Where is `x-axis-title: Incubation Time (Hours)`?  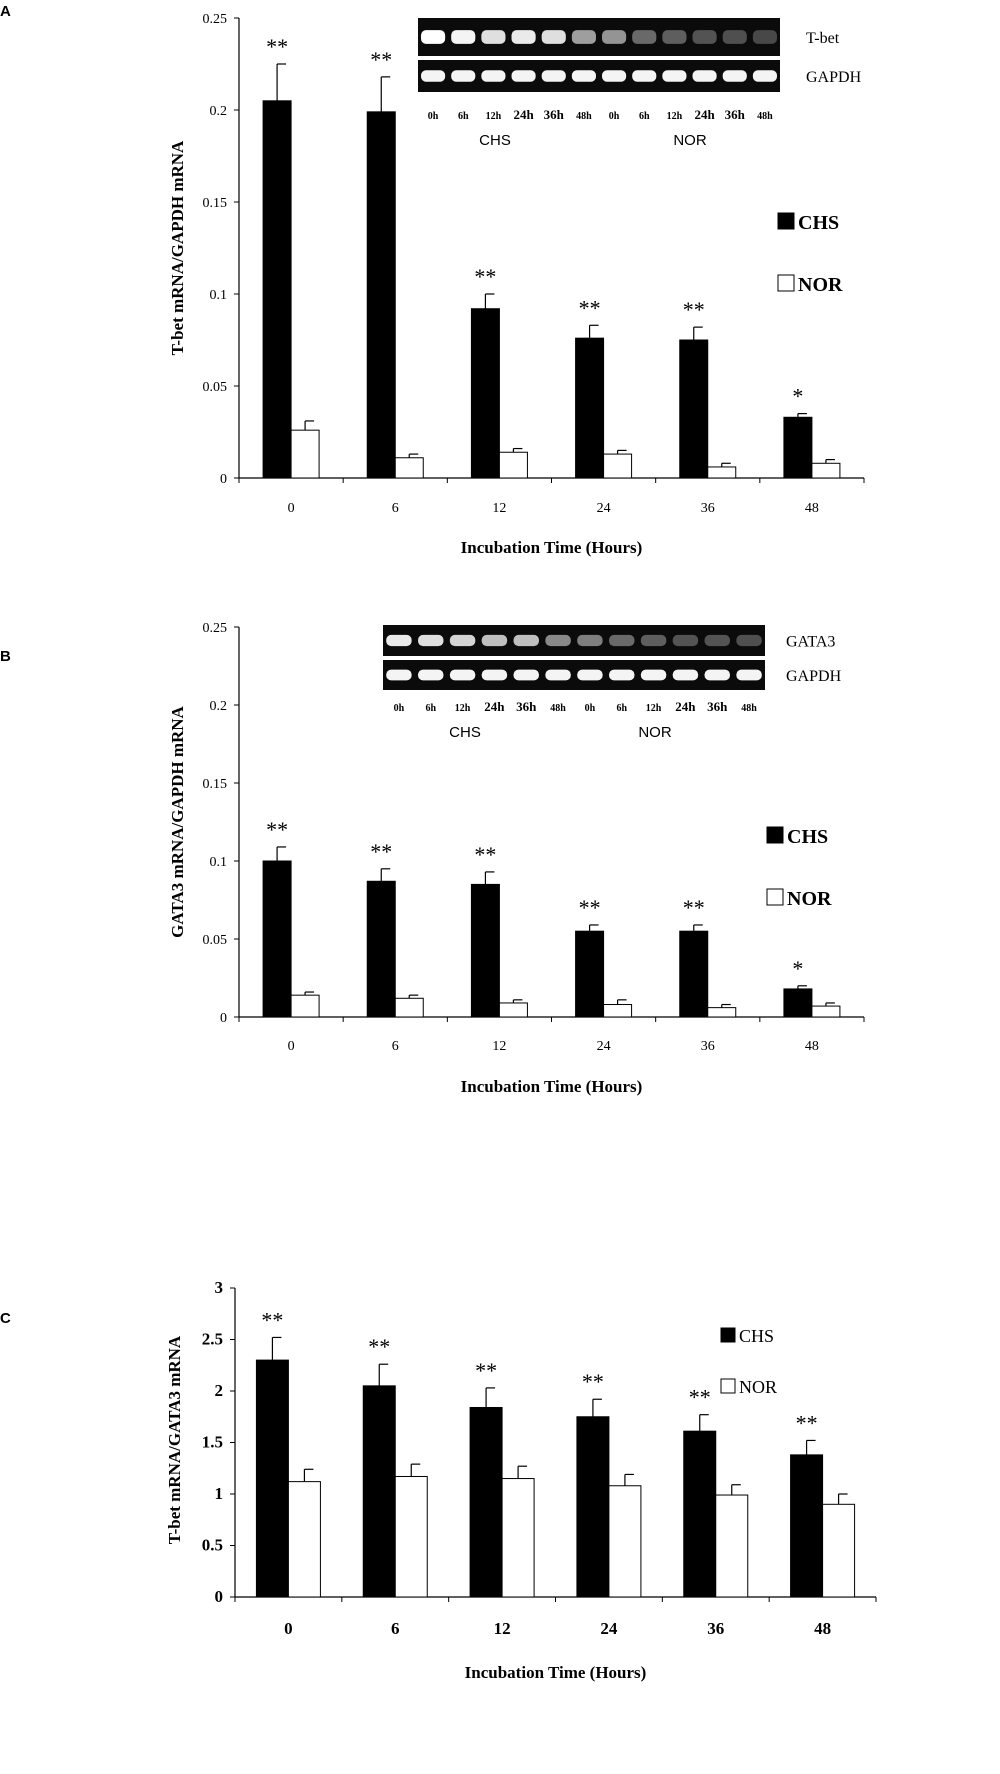
x-axis-title: Incubation Time (Hours) is located at coordinates (556, 1672).